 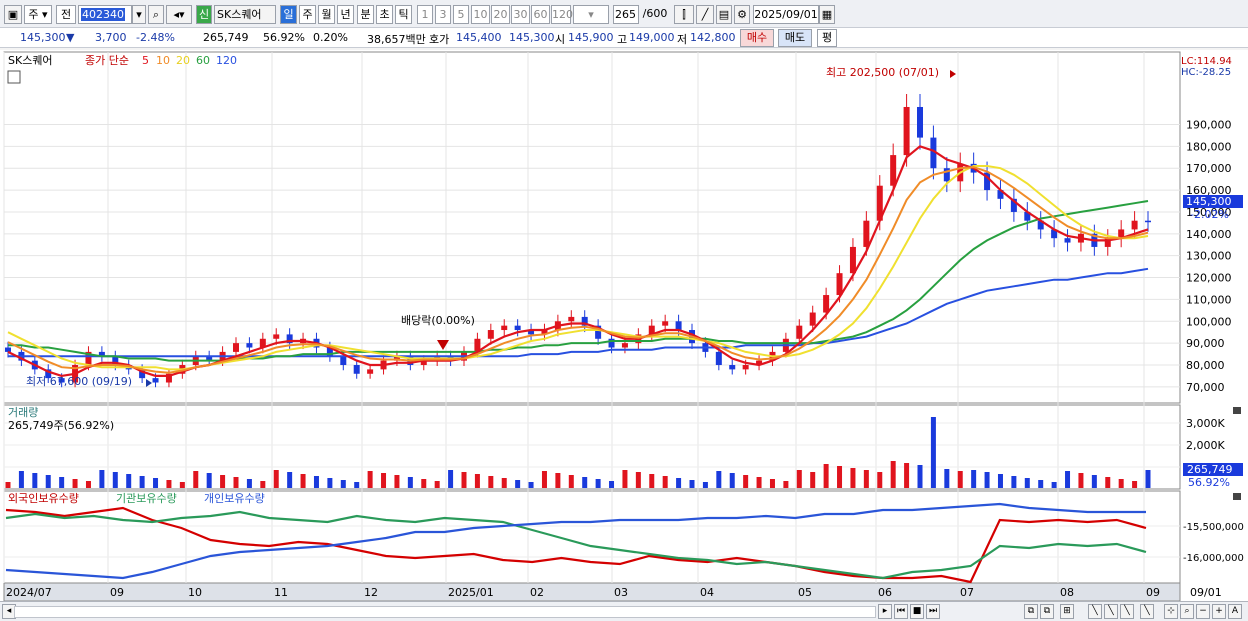 What do you see at coordinates (1213, 201) in the screenshot?
I see `price-tag-bg` at bounding box center [1213, 201].